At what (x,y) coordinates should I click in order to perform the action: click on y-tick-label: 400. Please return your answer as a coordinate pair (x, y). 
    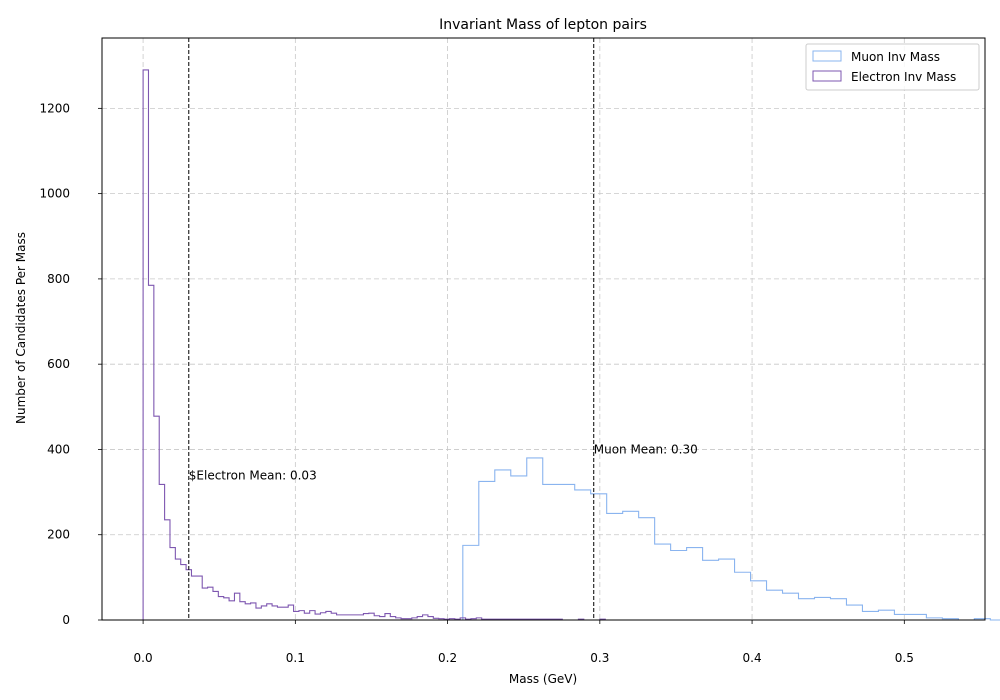
    Looking at the image, I should click on (58, 449).